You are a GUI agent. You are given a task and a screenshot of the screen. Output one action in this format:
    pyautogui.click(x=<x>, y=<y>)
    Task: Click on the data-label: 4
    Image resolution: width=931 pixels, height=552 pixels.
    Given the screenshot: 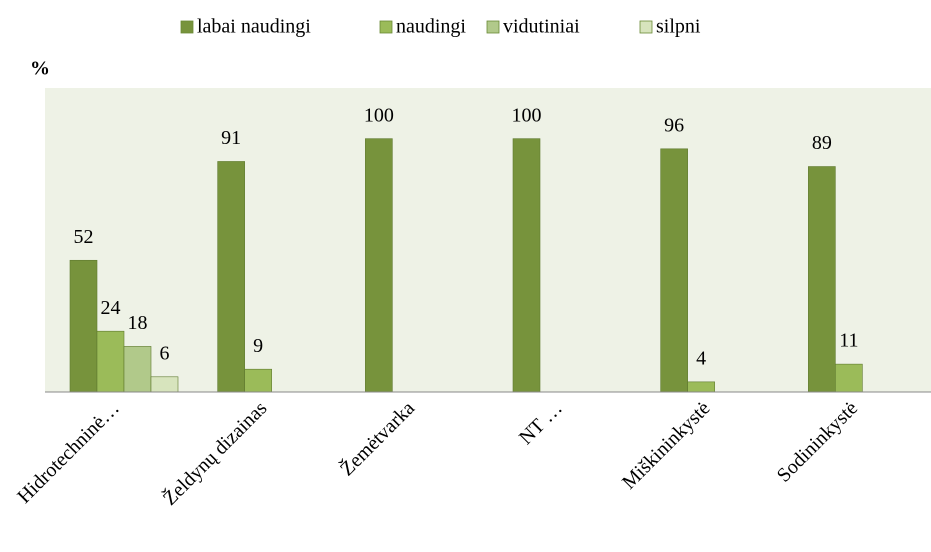 What is the action you would take?
    pyautogui.click(x=701, y=358)
    